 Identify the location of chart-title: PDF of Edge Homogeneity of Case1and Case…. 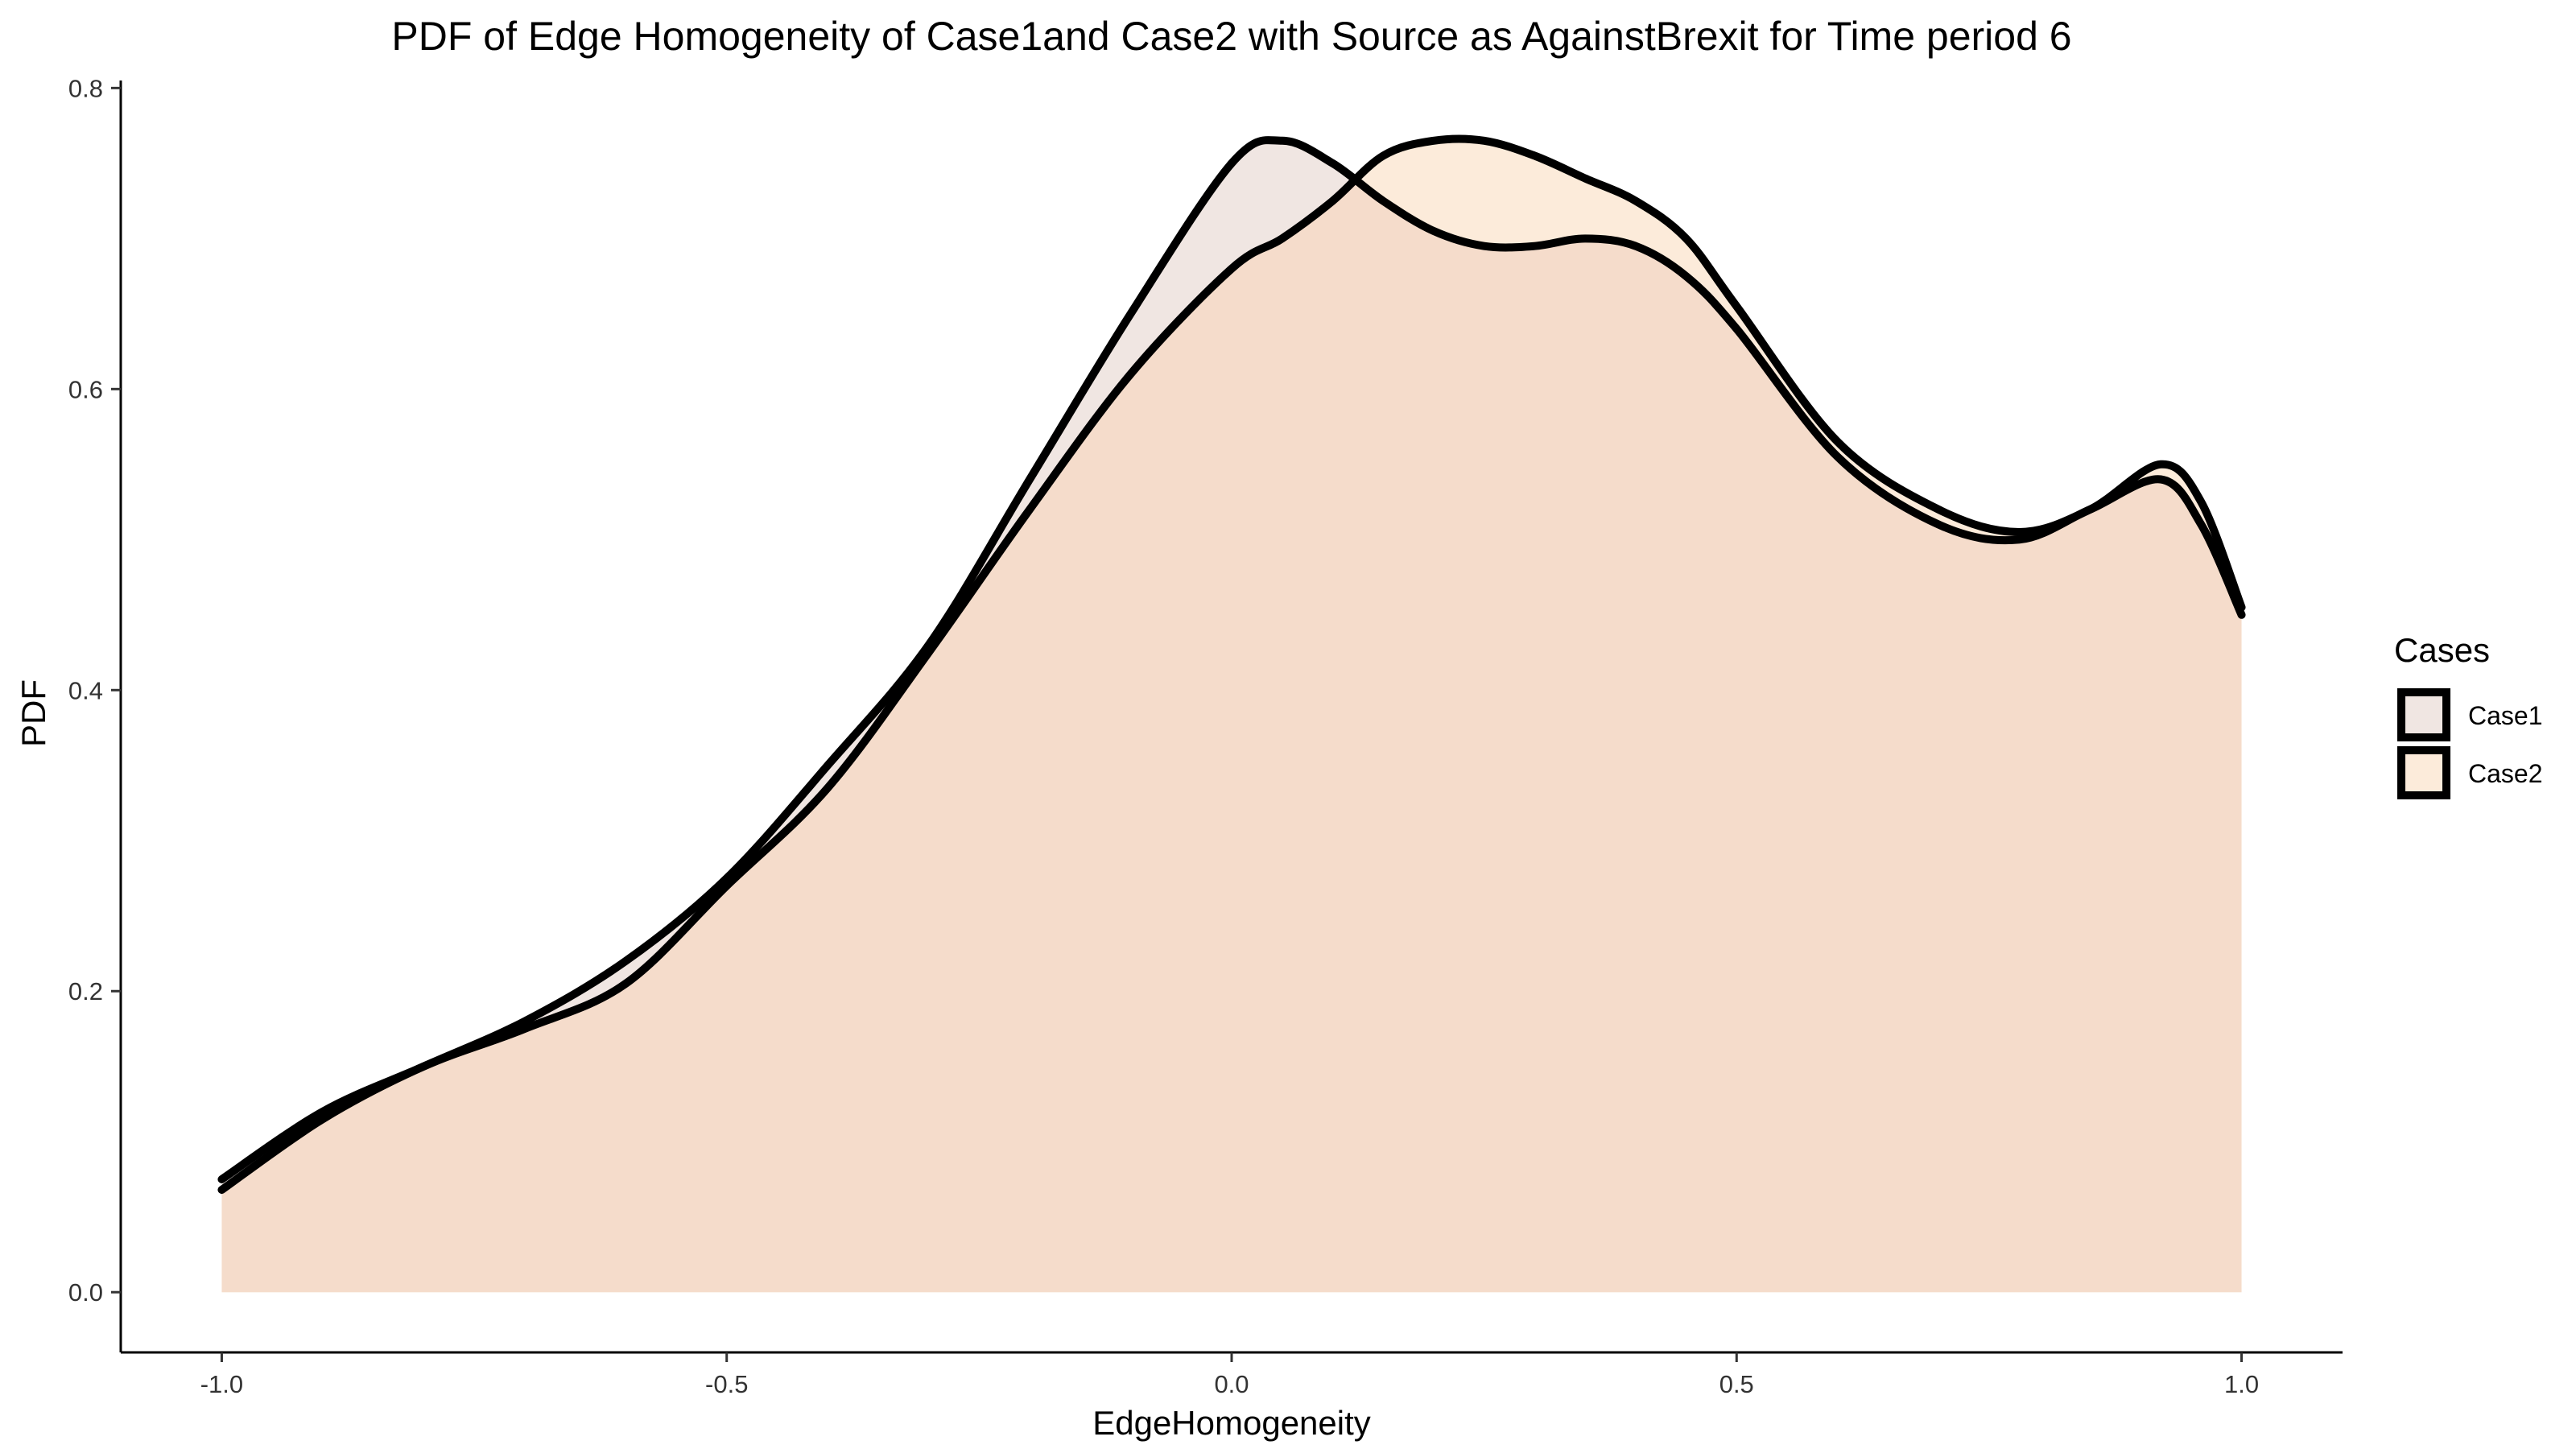
(1231, 36).